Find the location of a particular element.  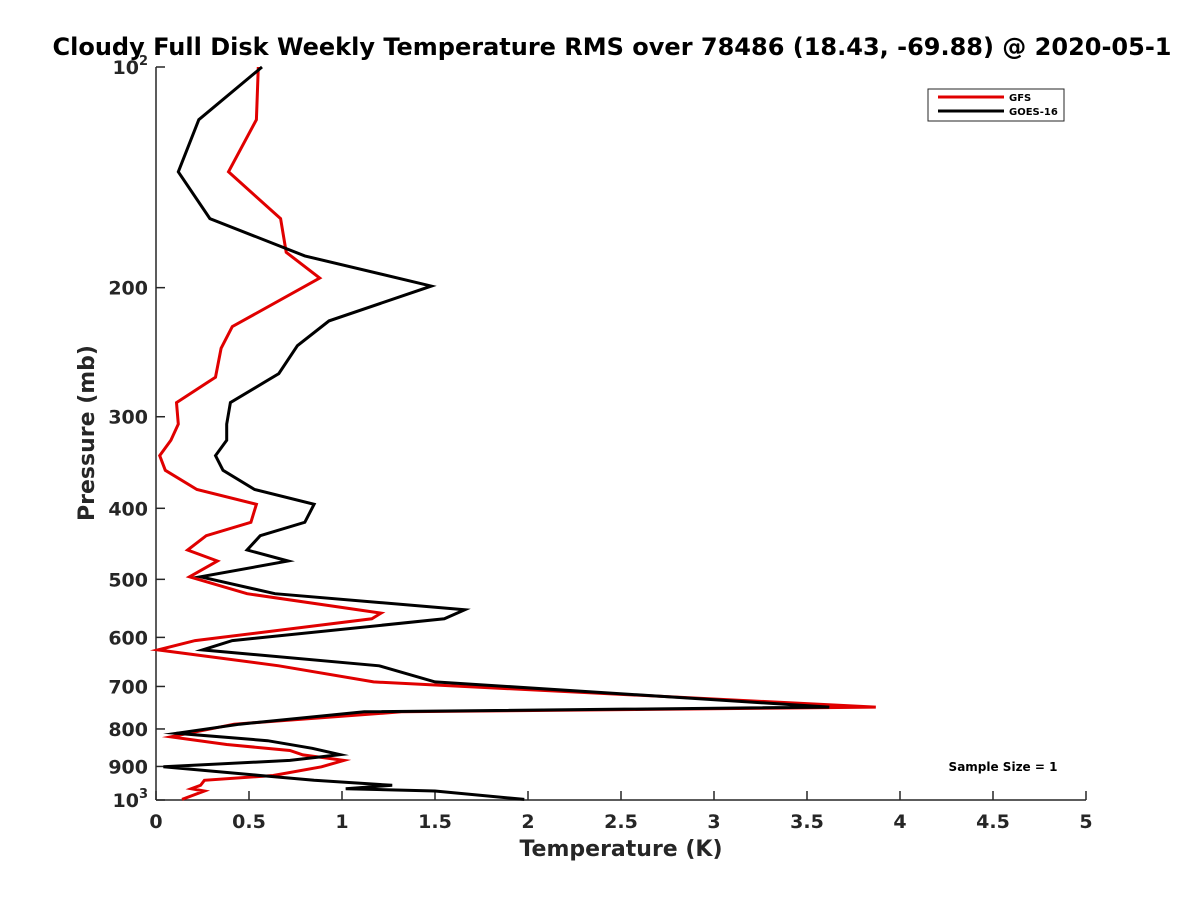

x-ticks: 0 0.5 1 1.5 2 2.5 3 3.5 4 4.5 5 is located at coordinates (621, 812).